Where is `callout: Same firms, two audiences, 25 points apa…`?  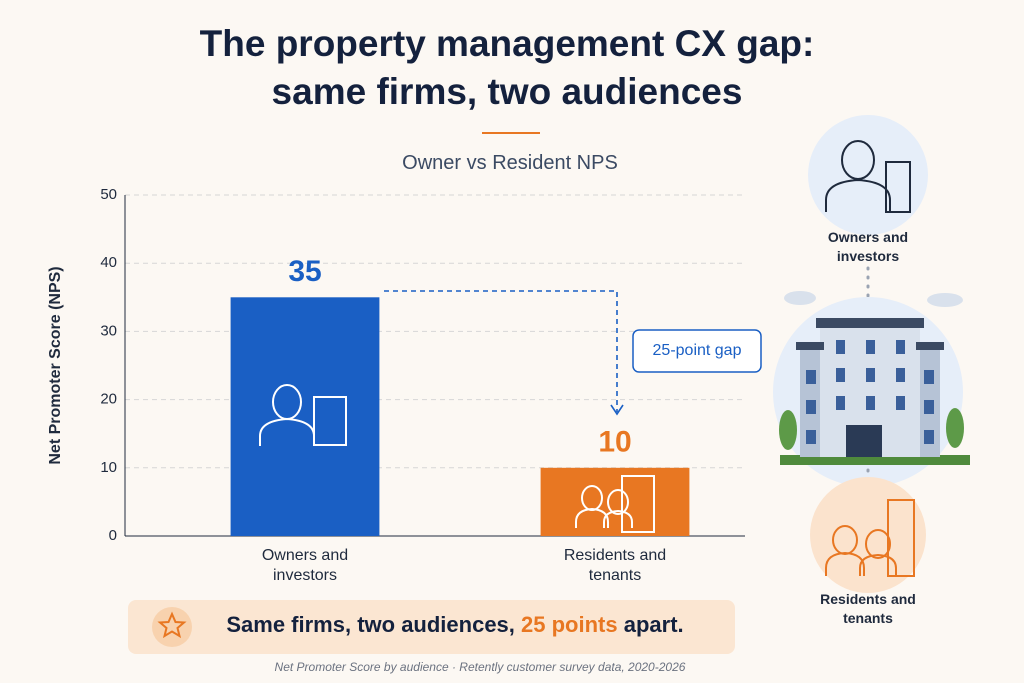
callout: Same firms, two audiences, 25 points apa… is located at coordinates (455, 625).